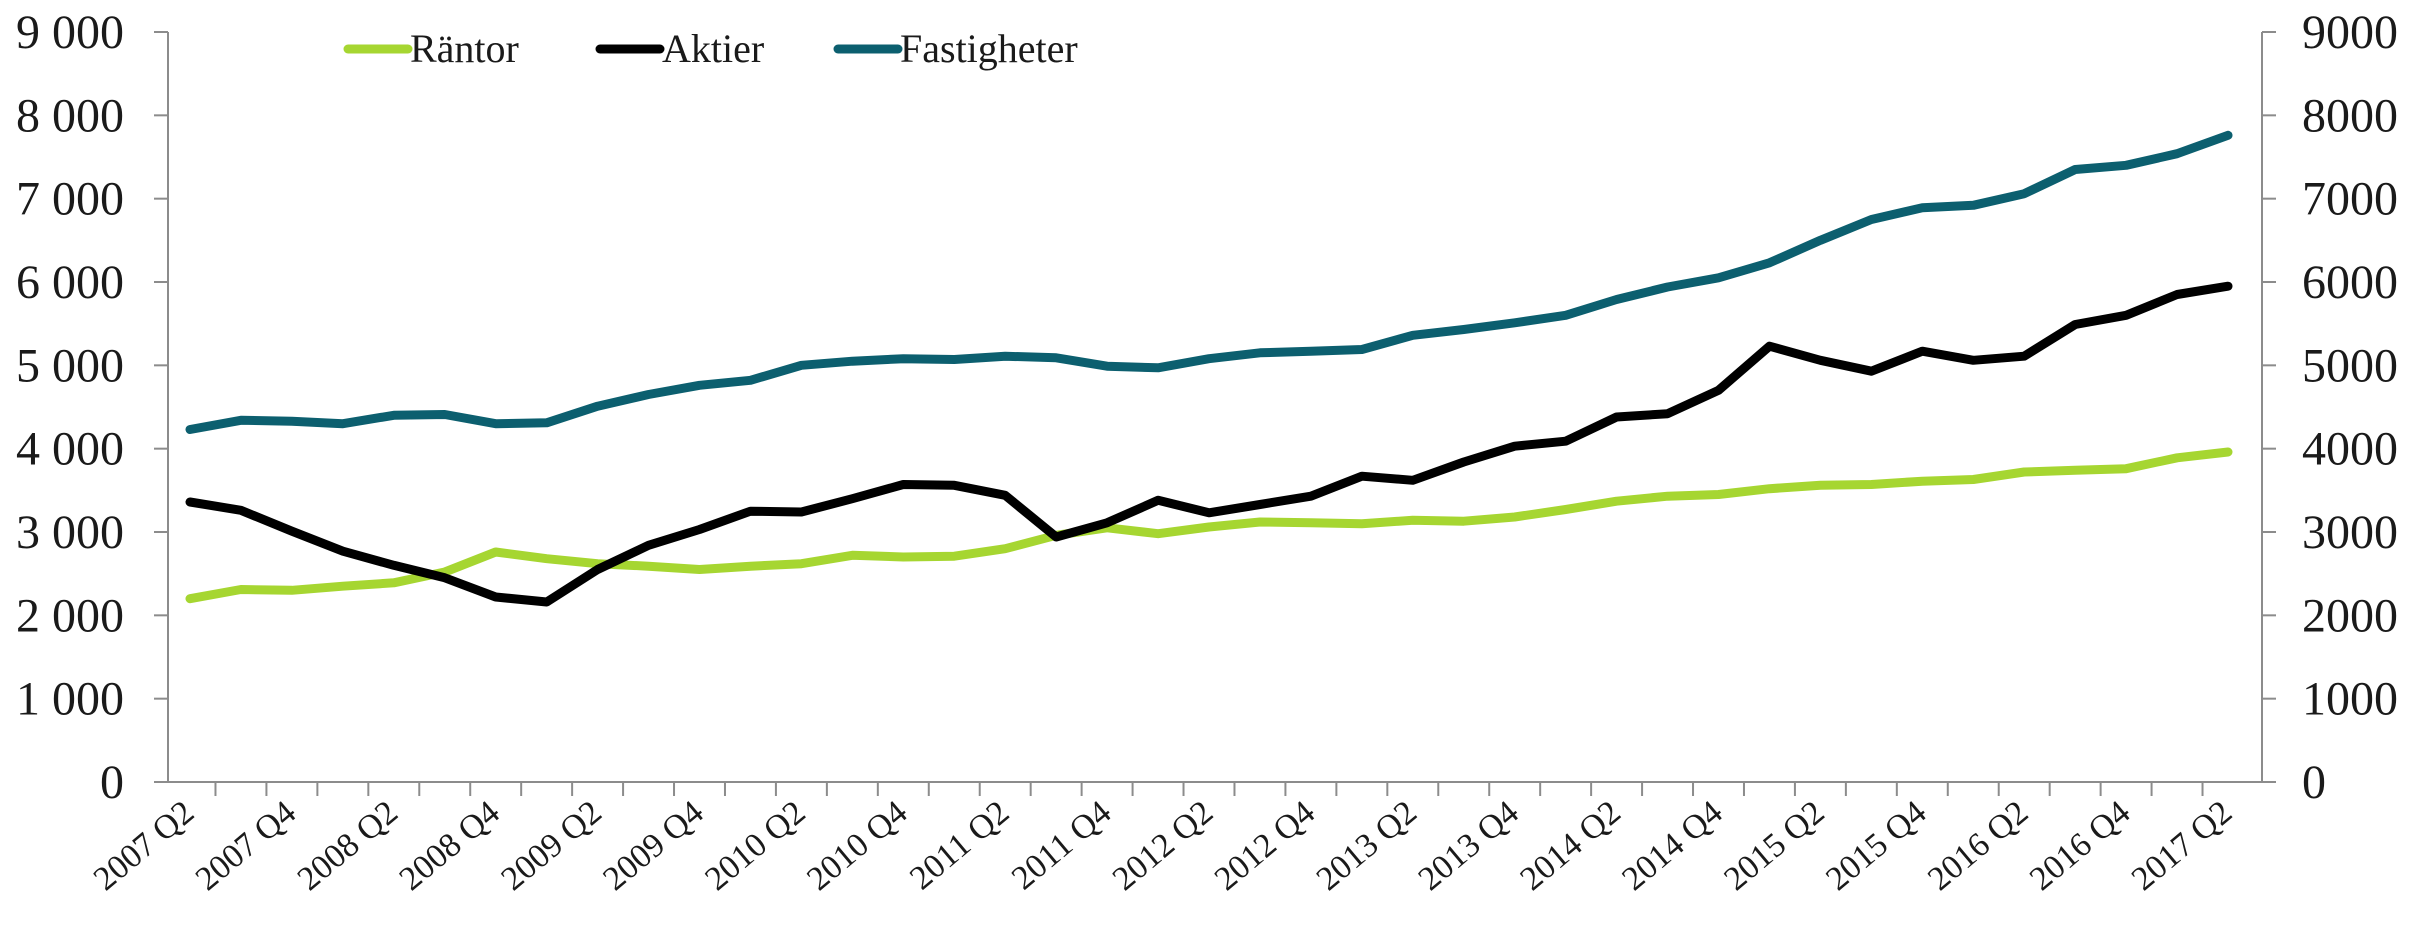 The height and width of the screenshot is (936, 2412). Describe the element at coordinates (2182, 846) in the screenshot. I see `x-tick-label: 2017 Q2` at that location.